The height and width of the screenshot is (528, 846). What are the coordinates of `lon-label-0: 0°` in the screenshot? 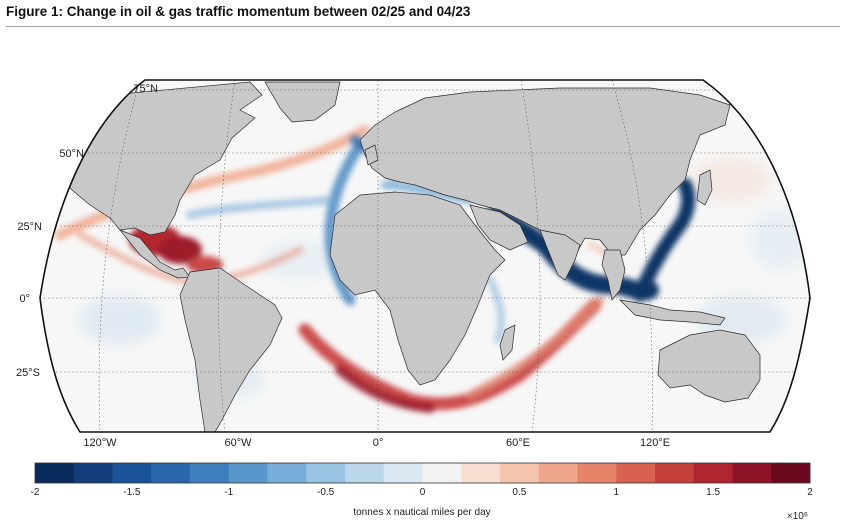 It's located at (378, 443).